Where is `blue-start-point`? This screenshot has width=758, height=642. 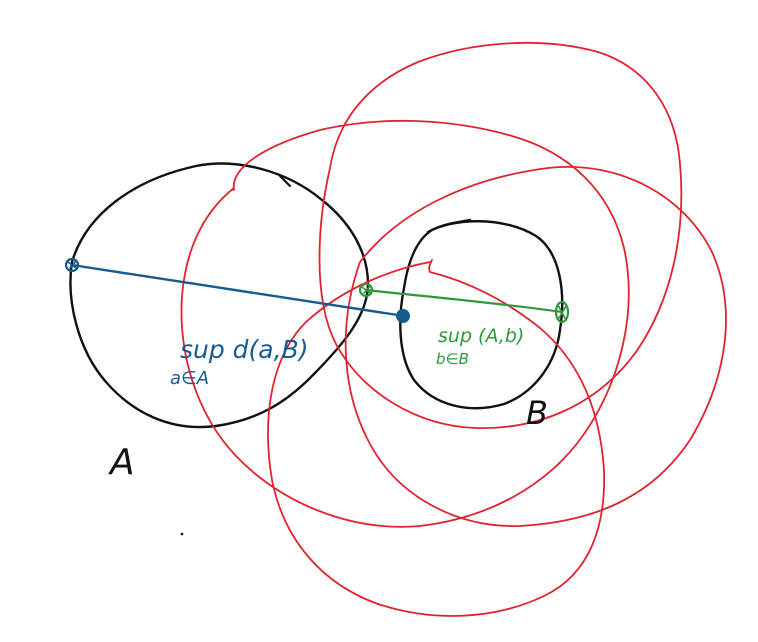 blue-start-point is located at coordinates (72, 265).